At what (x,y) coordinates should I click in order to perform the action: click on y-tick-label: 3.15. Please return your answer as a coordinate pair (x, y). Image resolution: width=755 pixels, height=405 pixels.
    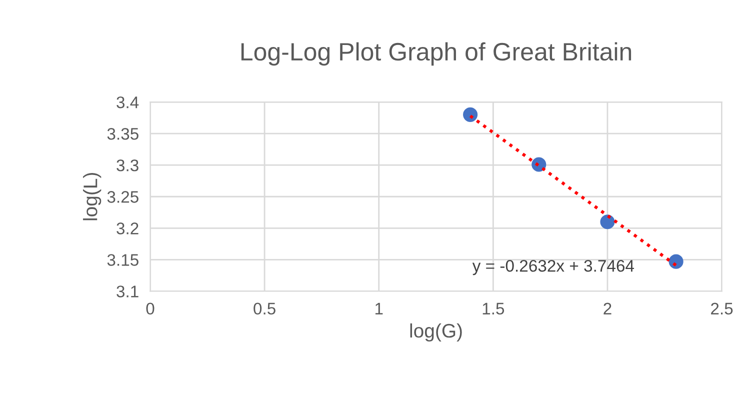
    Looking at the image, I should click on (122, 260).